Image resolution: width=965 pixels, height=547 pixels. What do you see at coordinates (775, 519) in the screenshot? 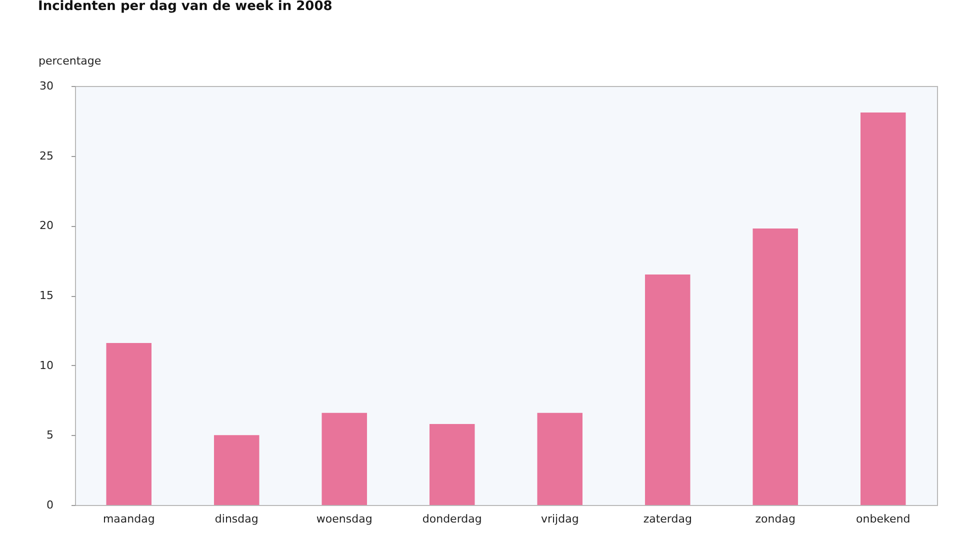
I see `x-tick-label: zondag` at bounding box center [775, 519].